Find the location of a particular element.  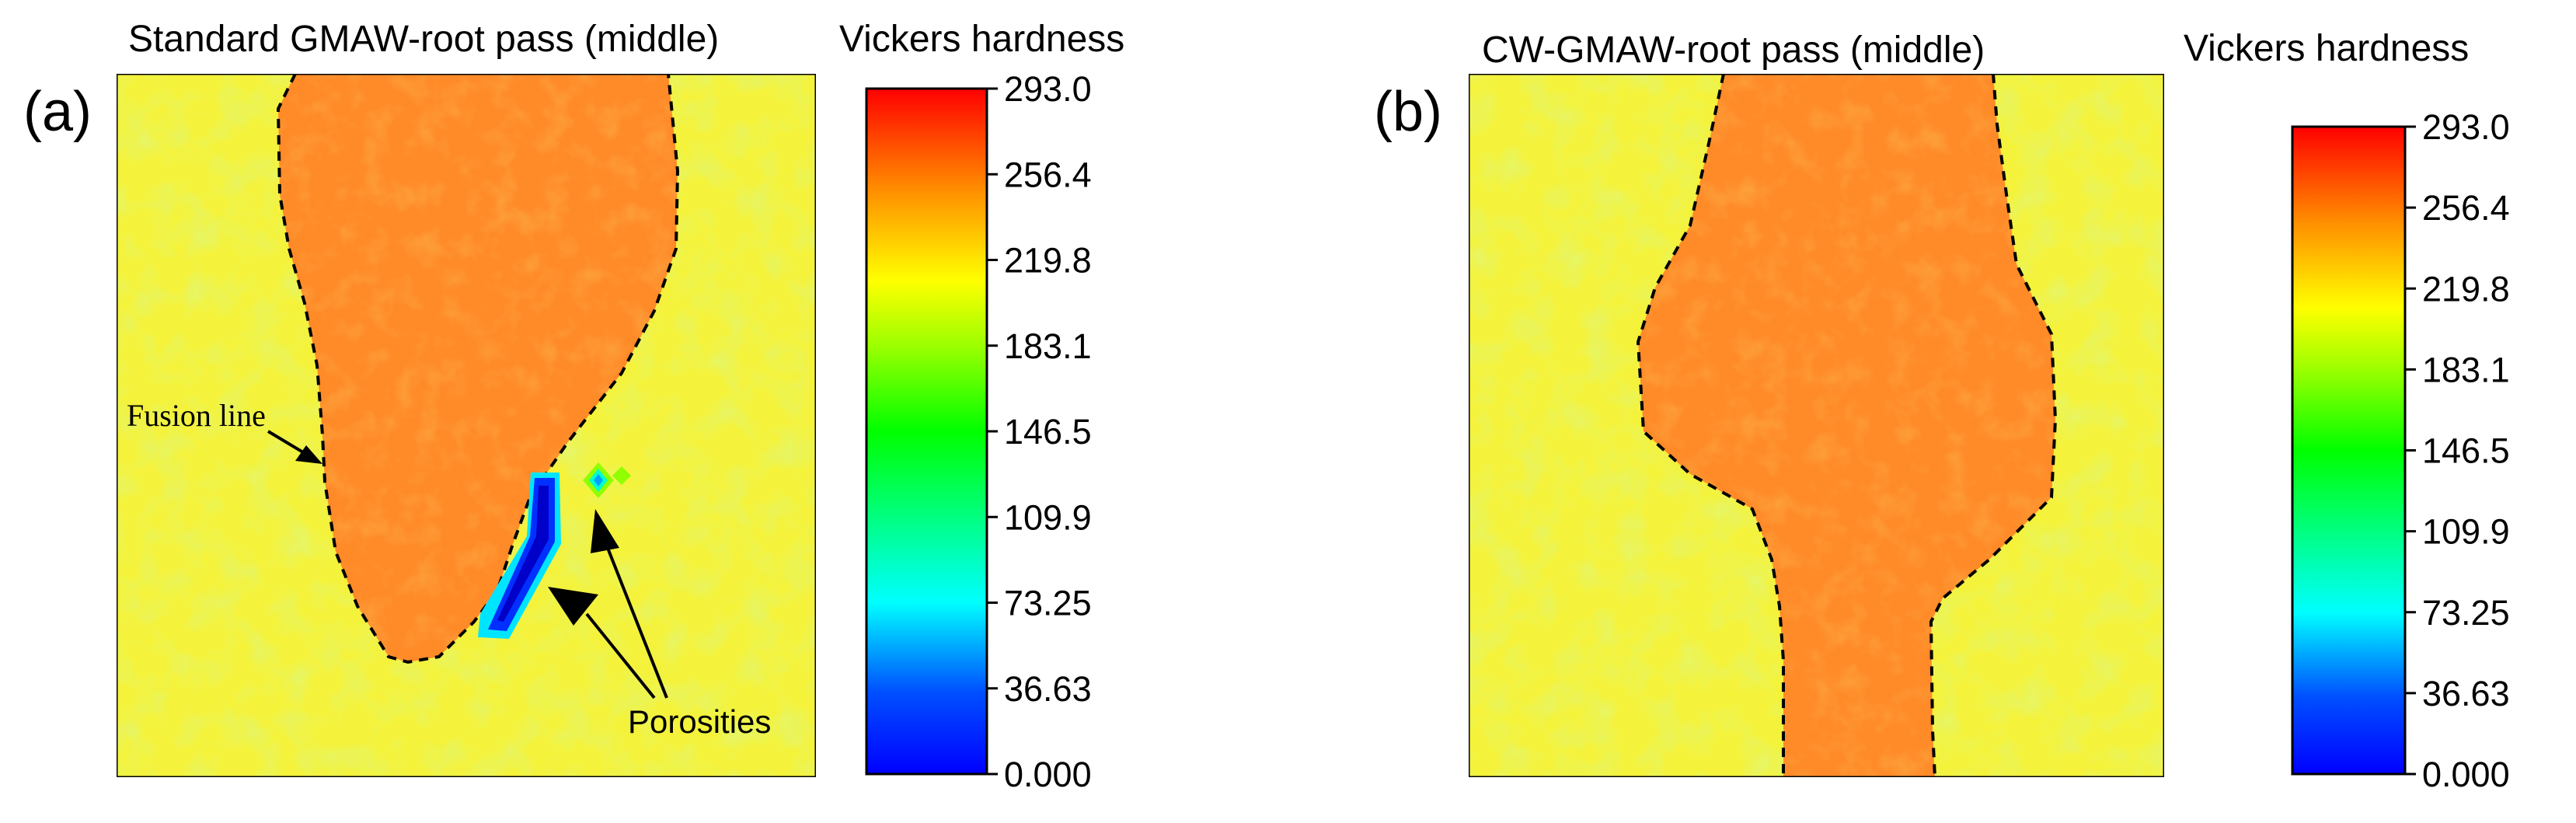

panel-a-weld-texture is located at coordinates (478, 368).